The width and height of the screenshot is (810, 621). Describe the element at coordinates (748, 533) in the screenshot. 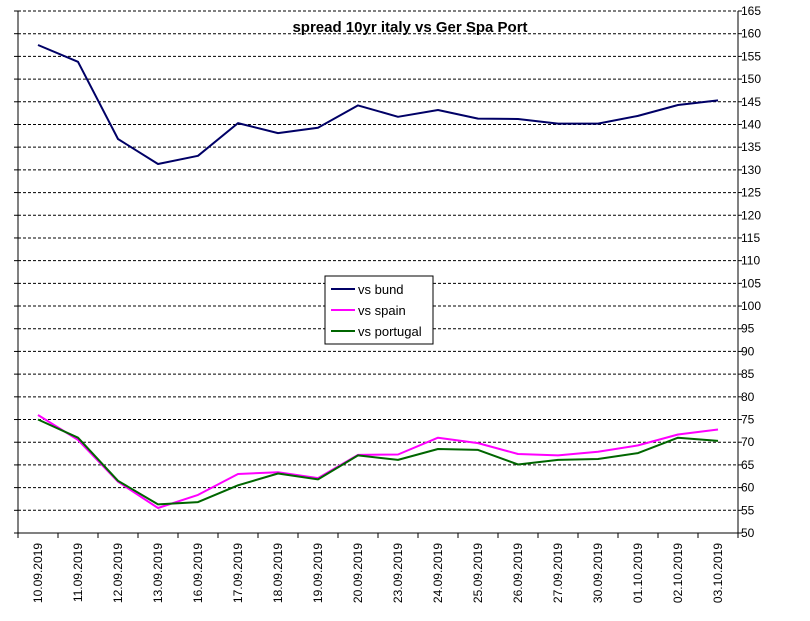

I see `y-tick-label: 50` at that location.